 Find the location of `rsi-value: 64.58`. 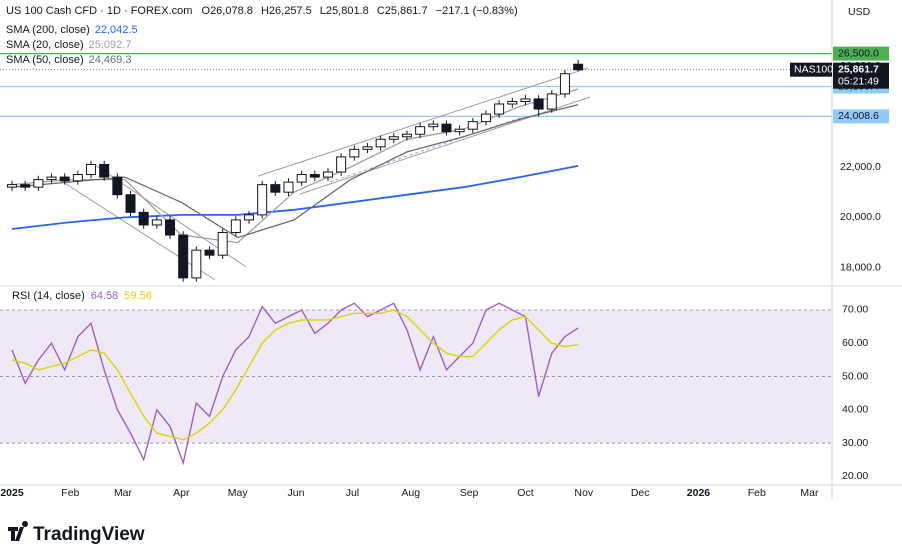

rsi-value: 64.58 is located at coordinates (105, 296).